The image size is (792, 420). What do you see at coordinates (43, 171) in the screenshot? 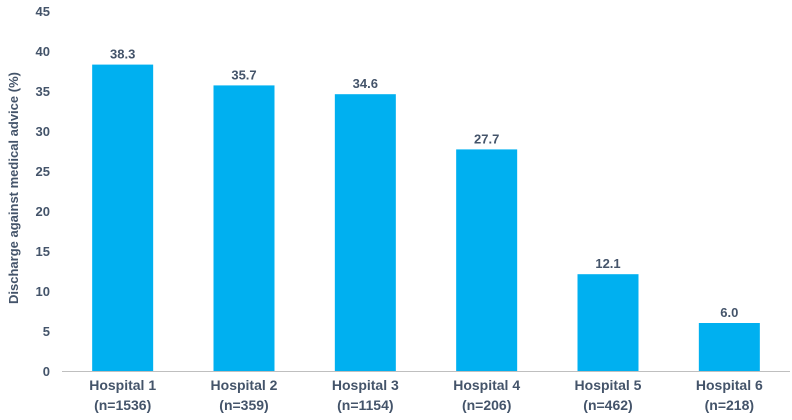
I see `y-tick-label: 25` at bounding box center [43, 171].